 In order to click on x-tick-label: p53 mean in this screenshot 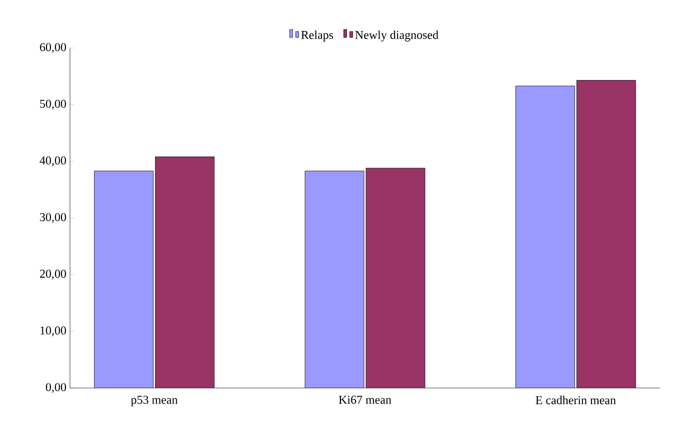, I will do `click(154, 401)`.